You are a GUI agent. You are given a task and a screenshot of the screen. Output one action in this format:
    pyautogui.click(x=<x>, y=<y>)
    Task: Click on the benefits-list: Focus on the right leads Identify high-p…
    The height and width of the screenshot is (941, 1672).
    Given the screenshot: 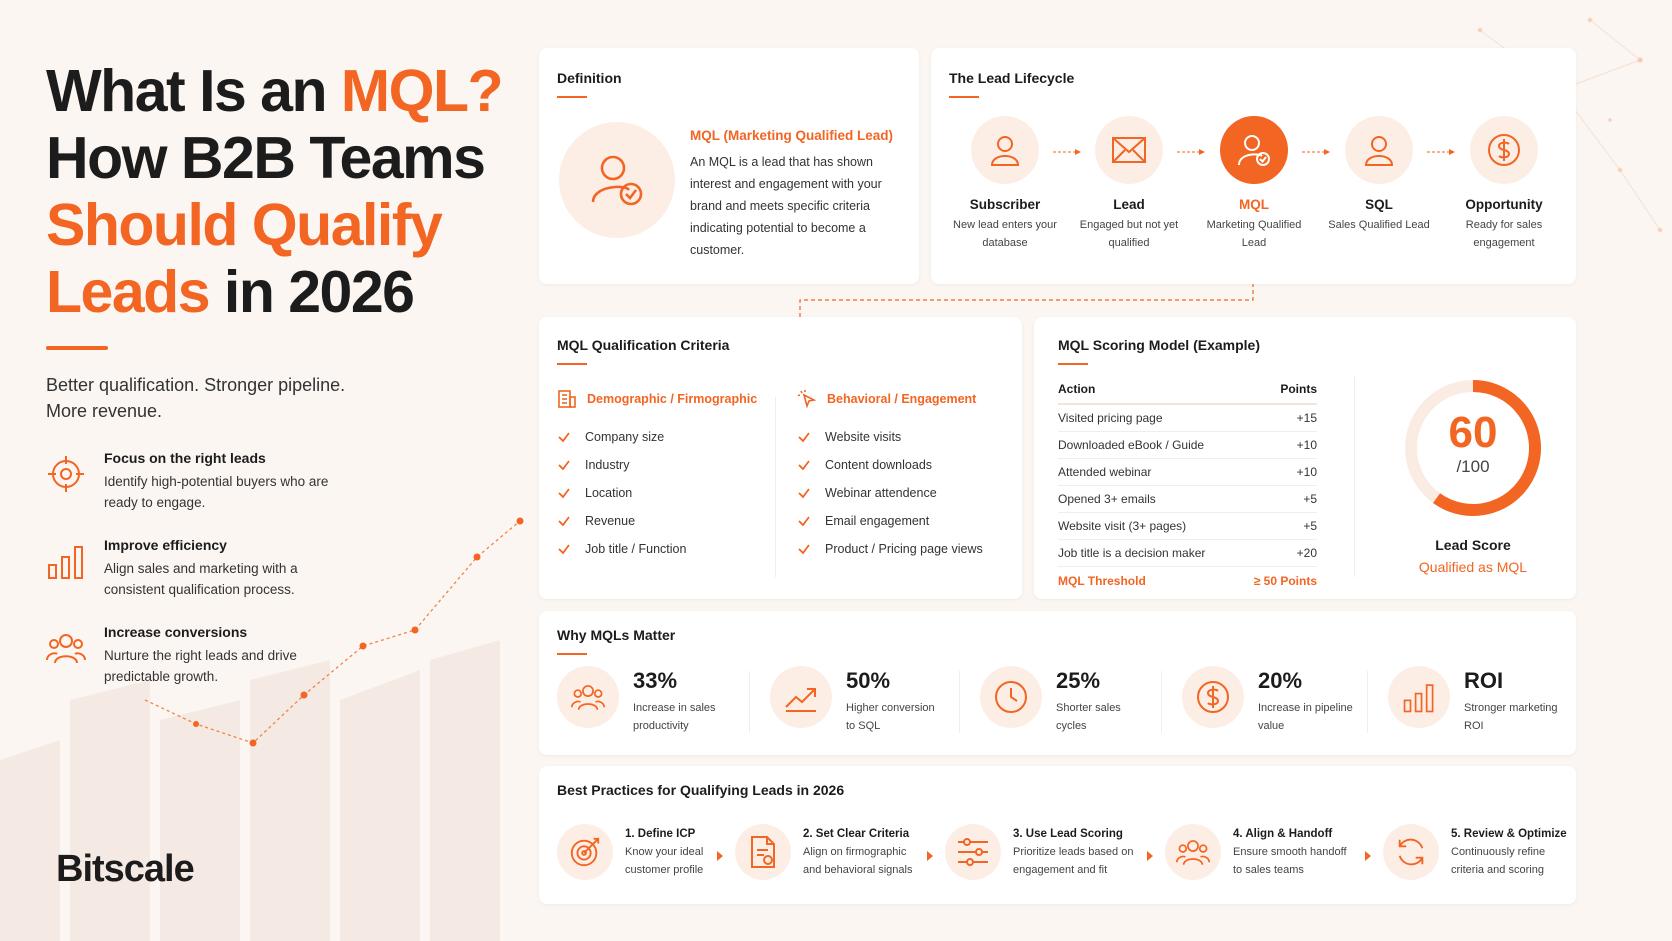 What is the action you would take?
    pyautogui.click(x=276, y=568)
    